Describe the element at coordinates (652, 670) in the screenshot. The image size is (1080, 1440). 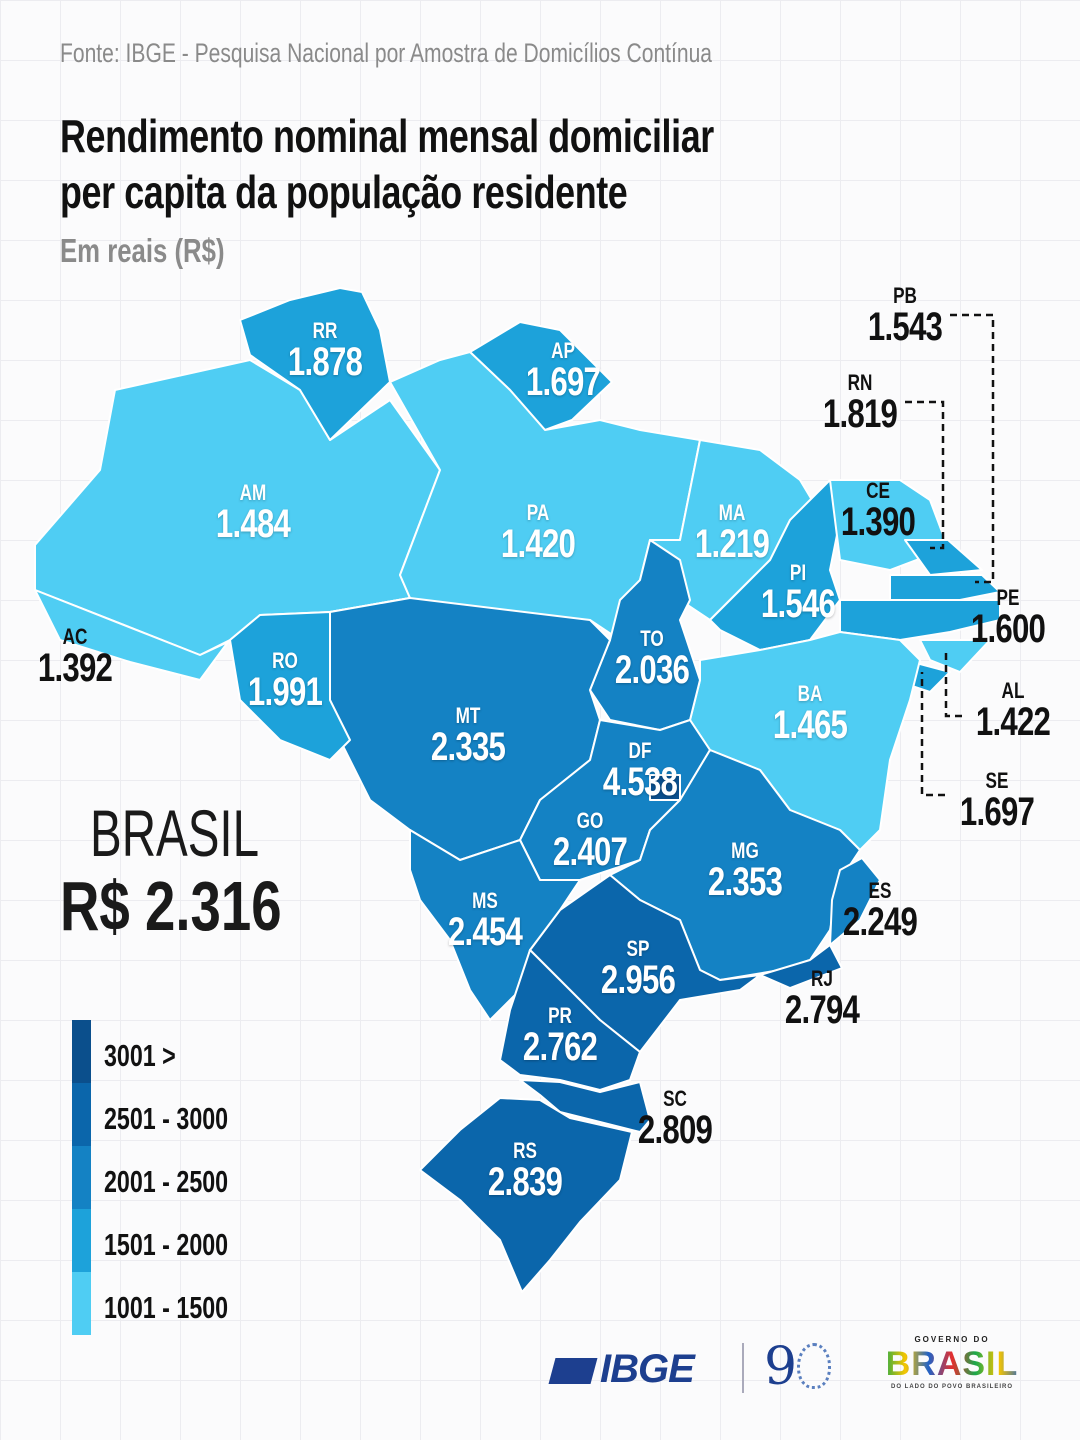
I see `state-value: 2.036` at that location.